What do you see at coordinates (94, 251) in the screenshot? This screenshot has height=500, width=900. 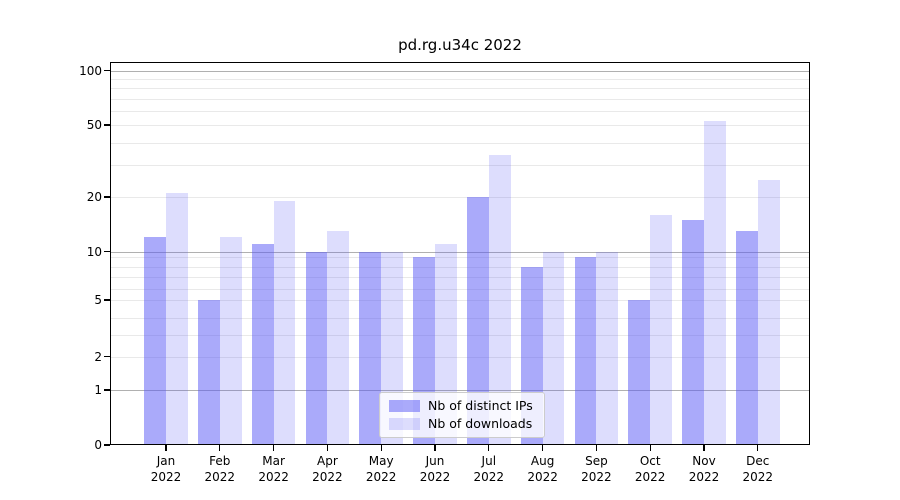 I see `y-tick-label: 10` at bounding box center [94, 251].